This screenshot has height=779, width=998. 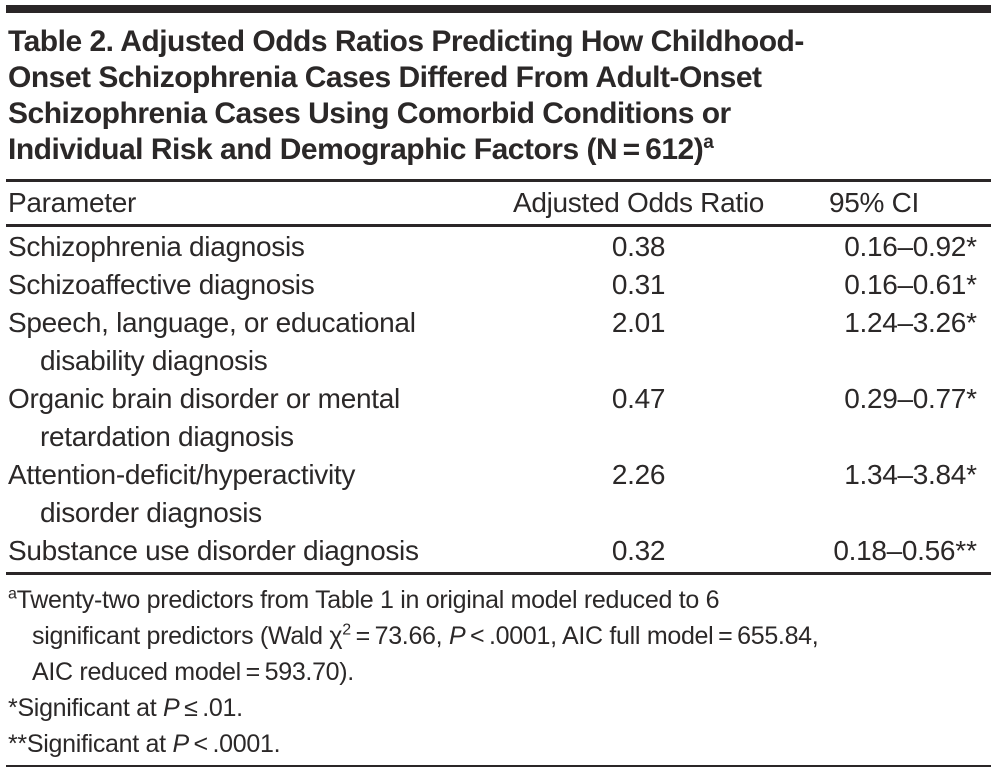 I want to click on ci-value: 1.24–3.26, so click(x=905, y=322).